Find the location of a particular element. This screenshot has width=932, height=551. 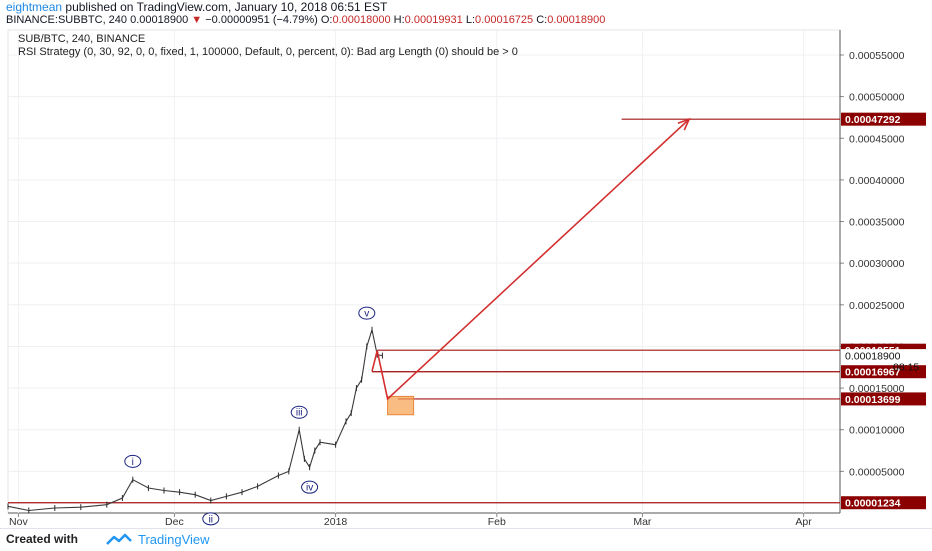

target-zone is located at coordinates (401, 405).